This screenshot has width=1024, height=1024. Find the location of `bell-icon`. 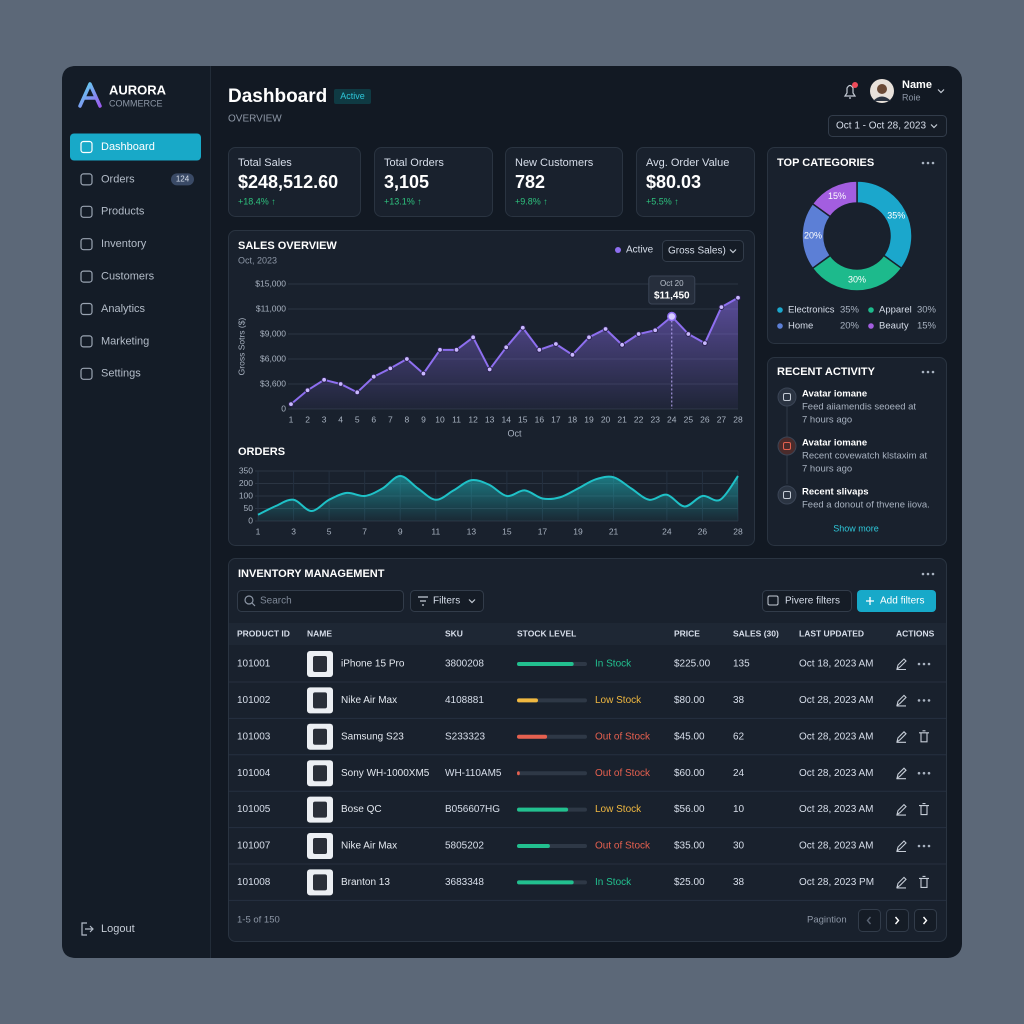

bell-icon is located at coordinates (850, 91).